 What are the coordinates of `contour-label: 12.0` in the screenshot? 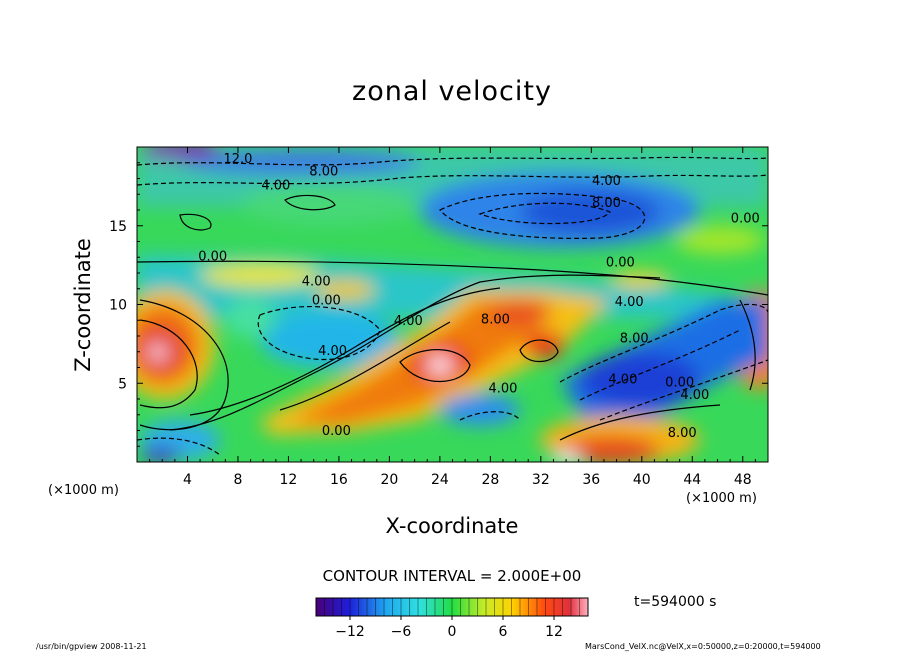 It's located at (237, 159).